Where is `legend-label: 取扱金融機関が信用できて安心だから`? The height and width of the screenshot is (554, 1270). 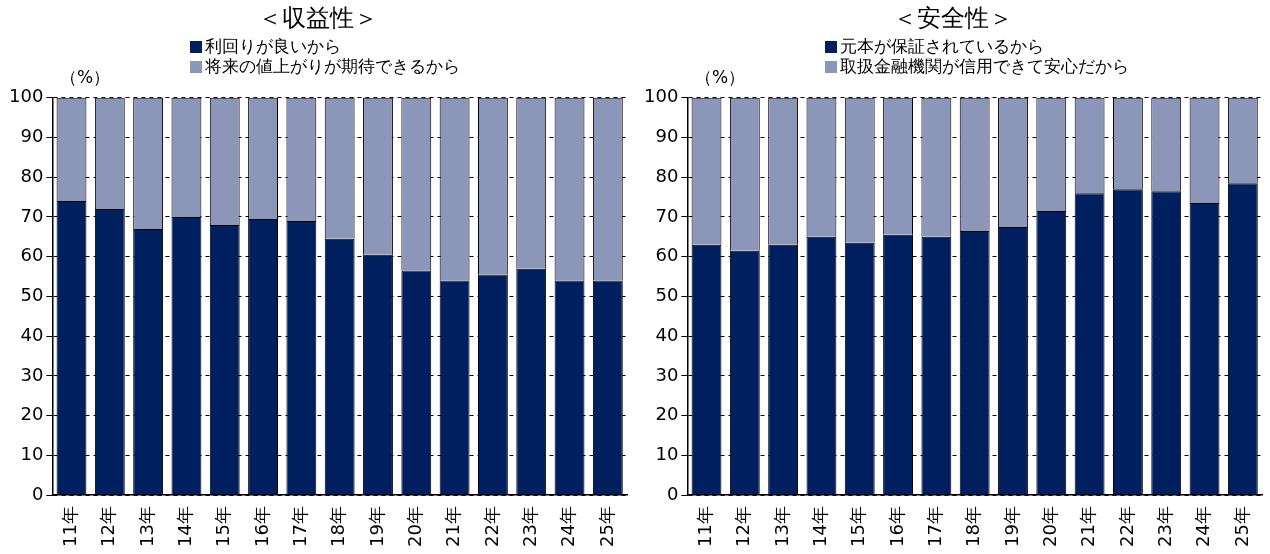
legend-label: 取扱金融機関が信用できて安心だから is located at coordinates (984, 66).